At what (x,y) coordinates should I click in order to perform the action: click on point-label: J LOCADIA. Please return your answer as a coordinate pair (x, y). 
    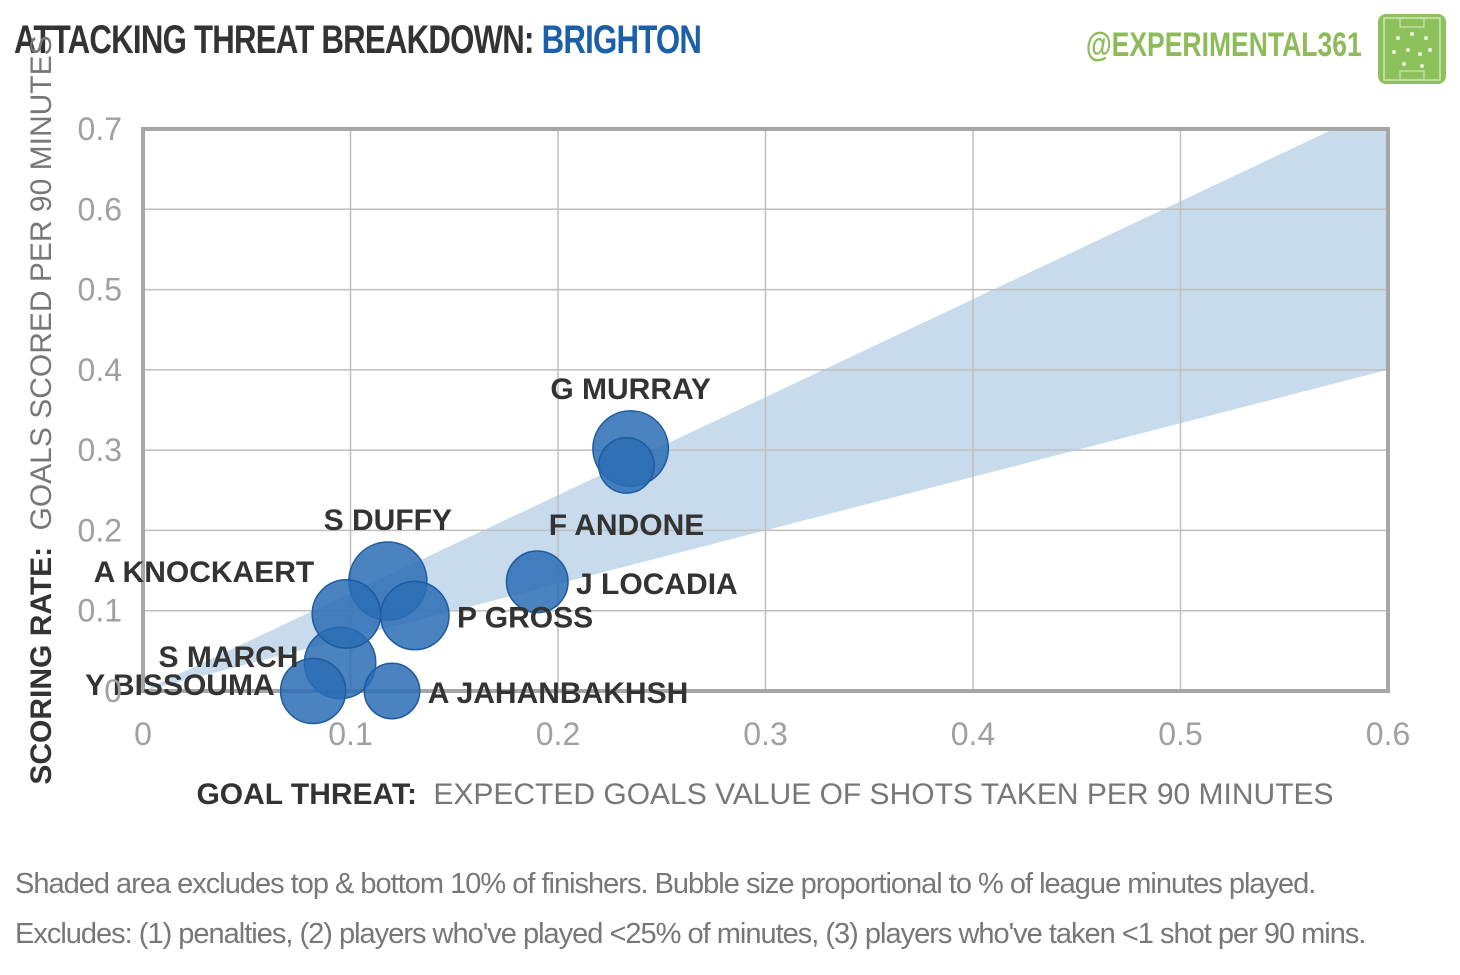
    Looking at the image, I should click on (657, 584).